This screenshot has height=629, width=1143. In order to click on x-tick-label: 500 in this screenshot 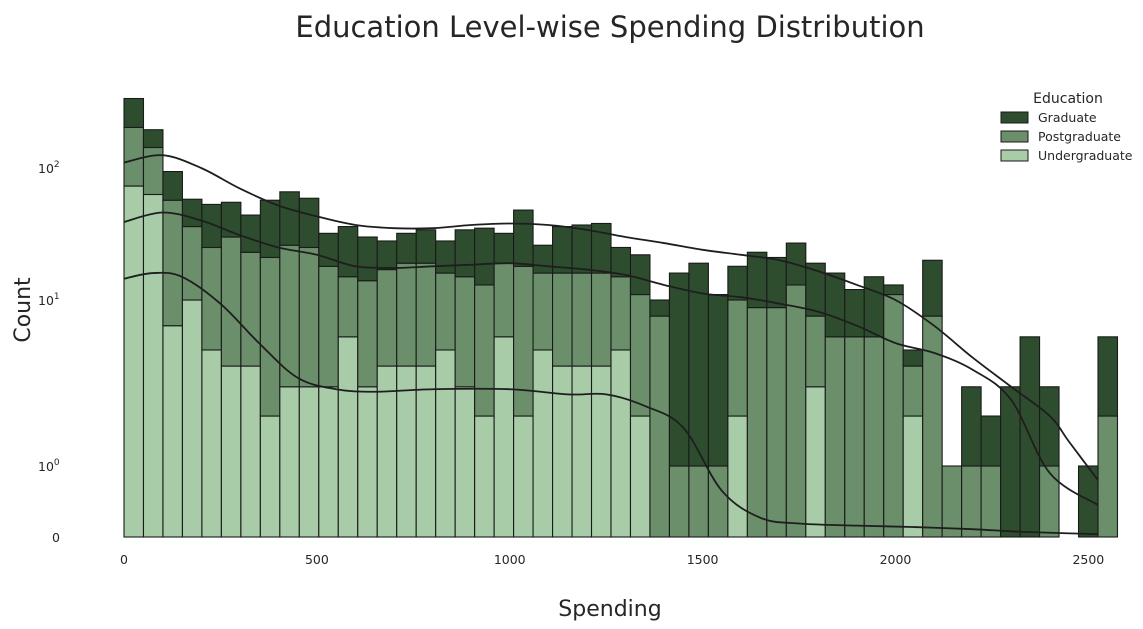, I will do `click(317, 559)`.